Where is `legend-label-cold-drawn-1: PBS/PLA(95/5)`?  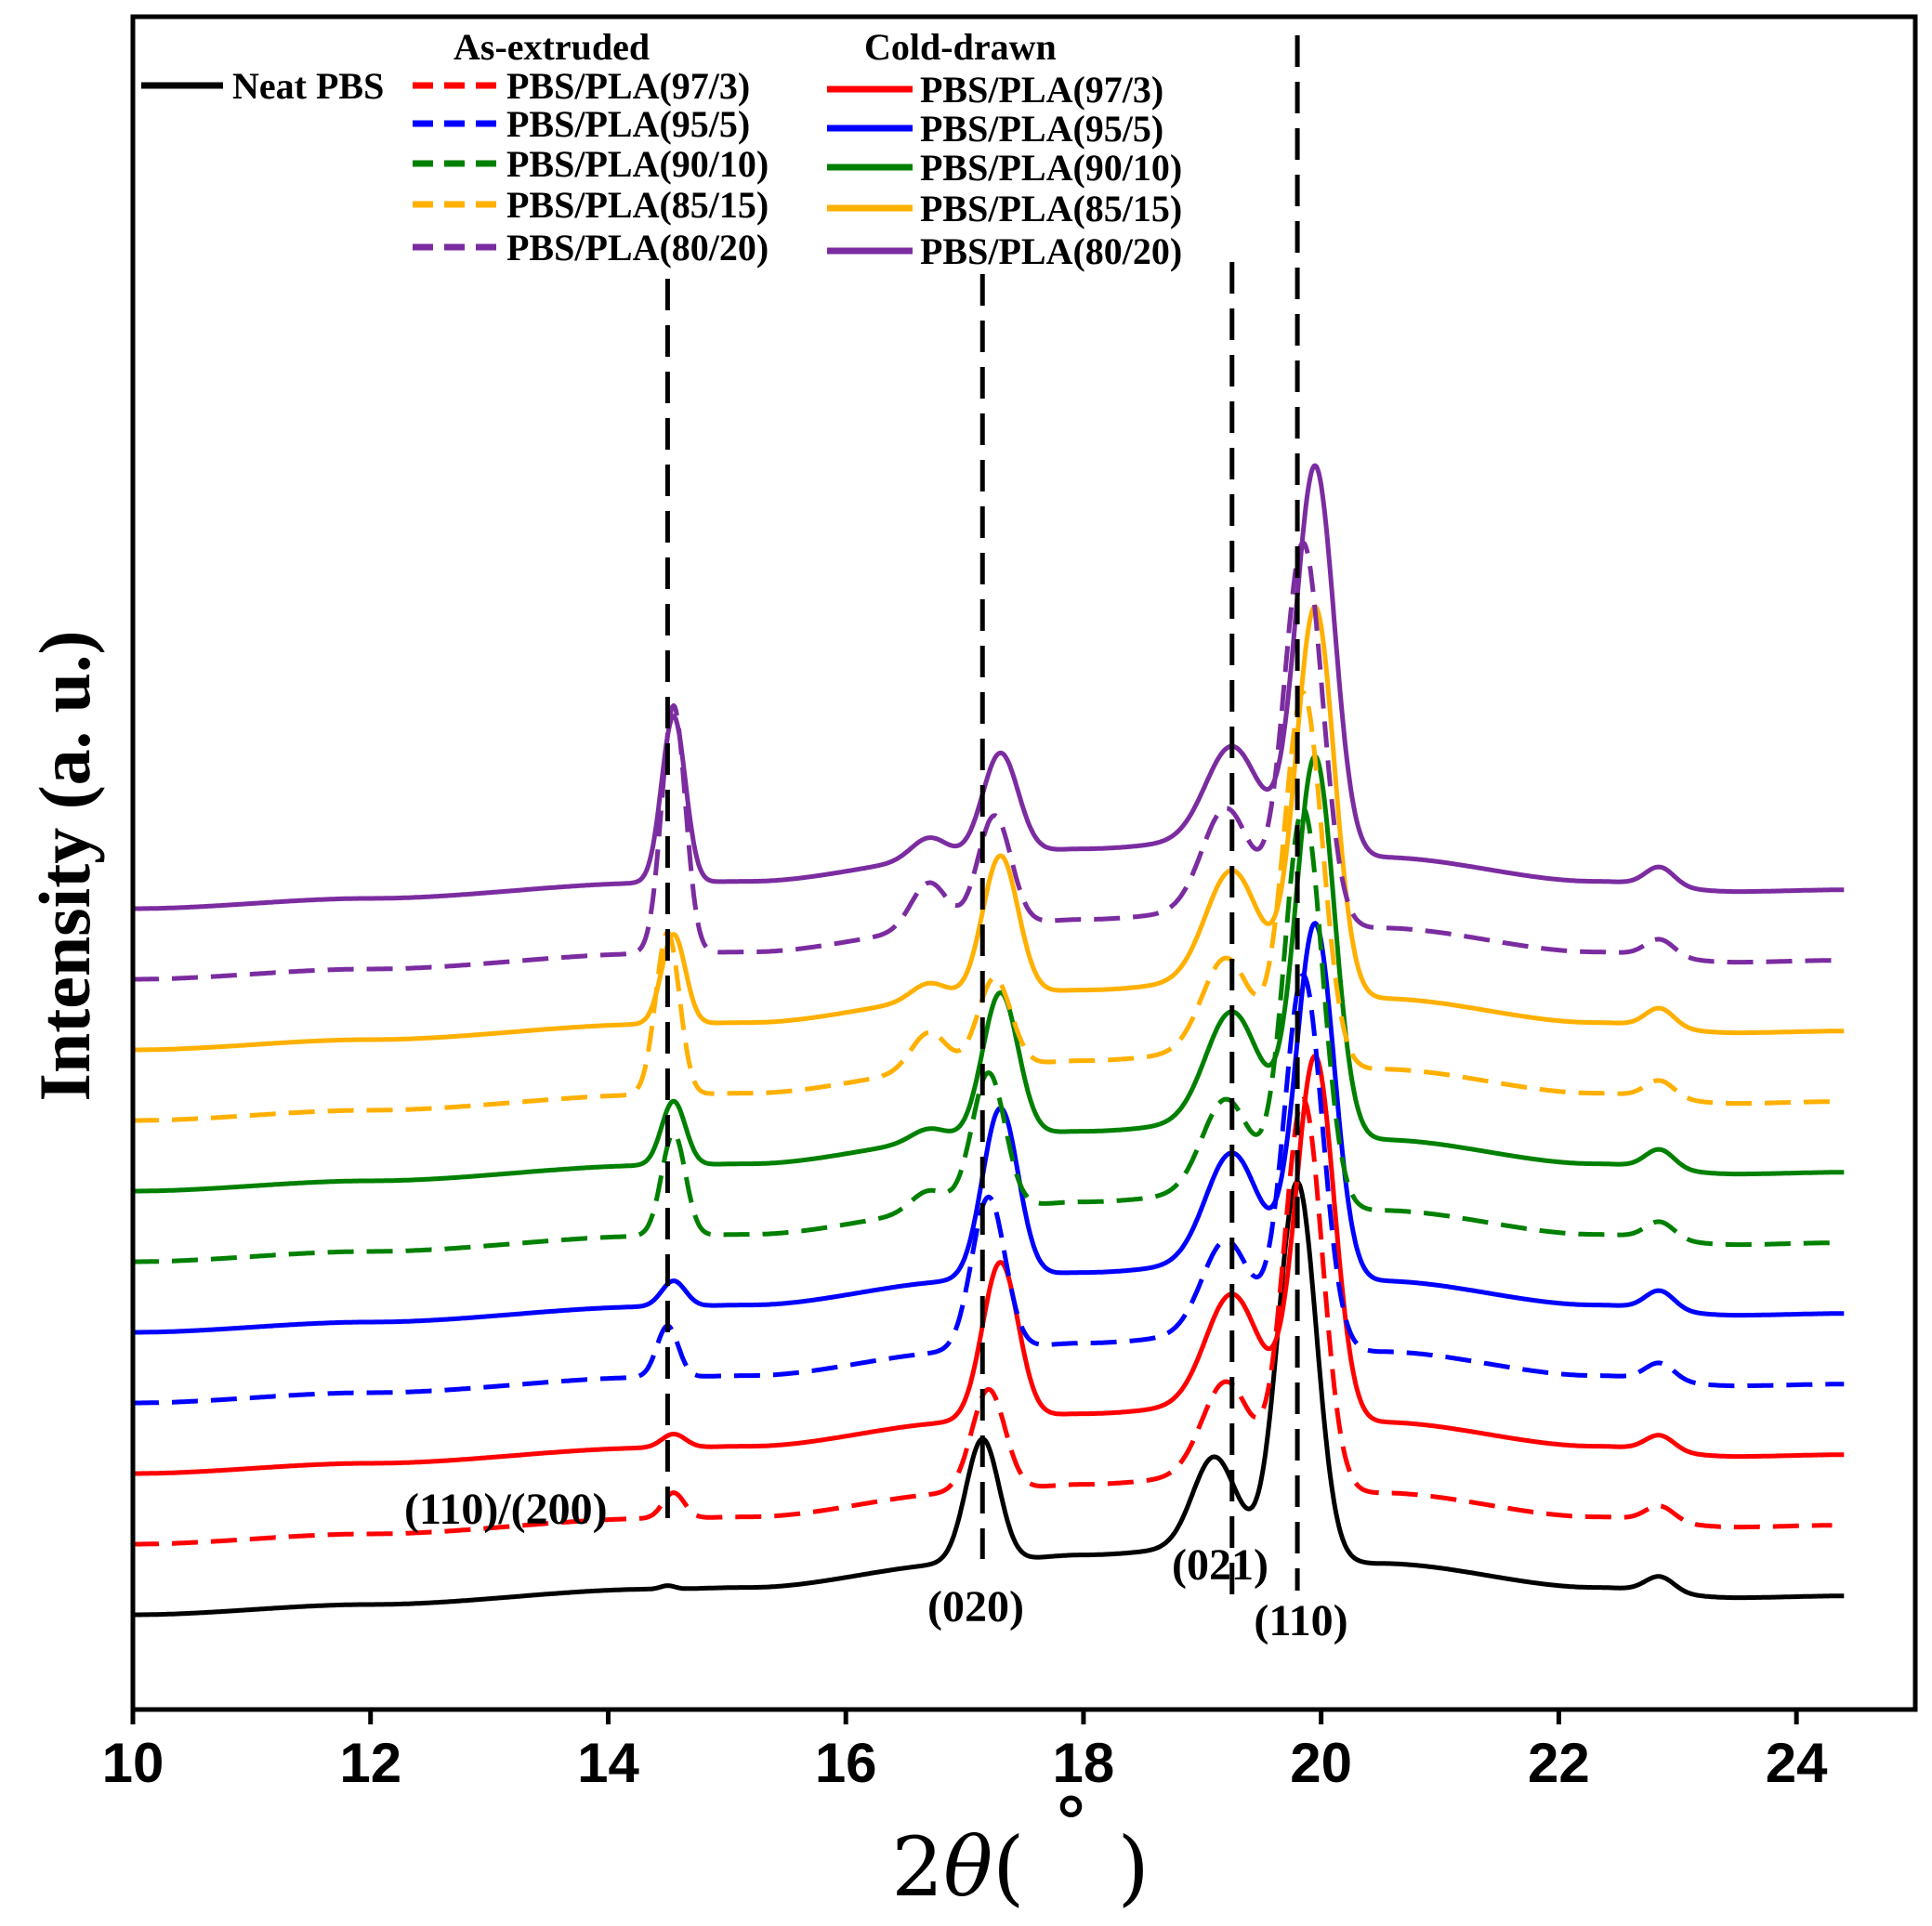 legend-label-cold-drawn-1: PBS/PLA(95/5) is located at coordinates (1041, 129).